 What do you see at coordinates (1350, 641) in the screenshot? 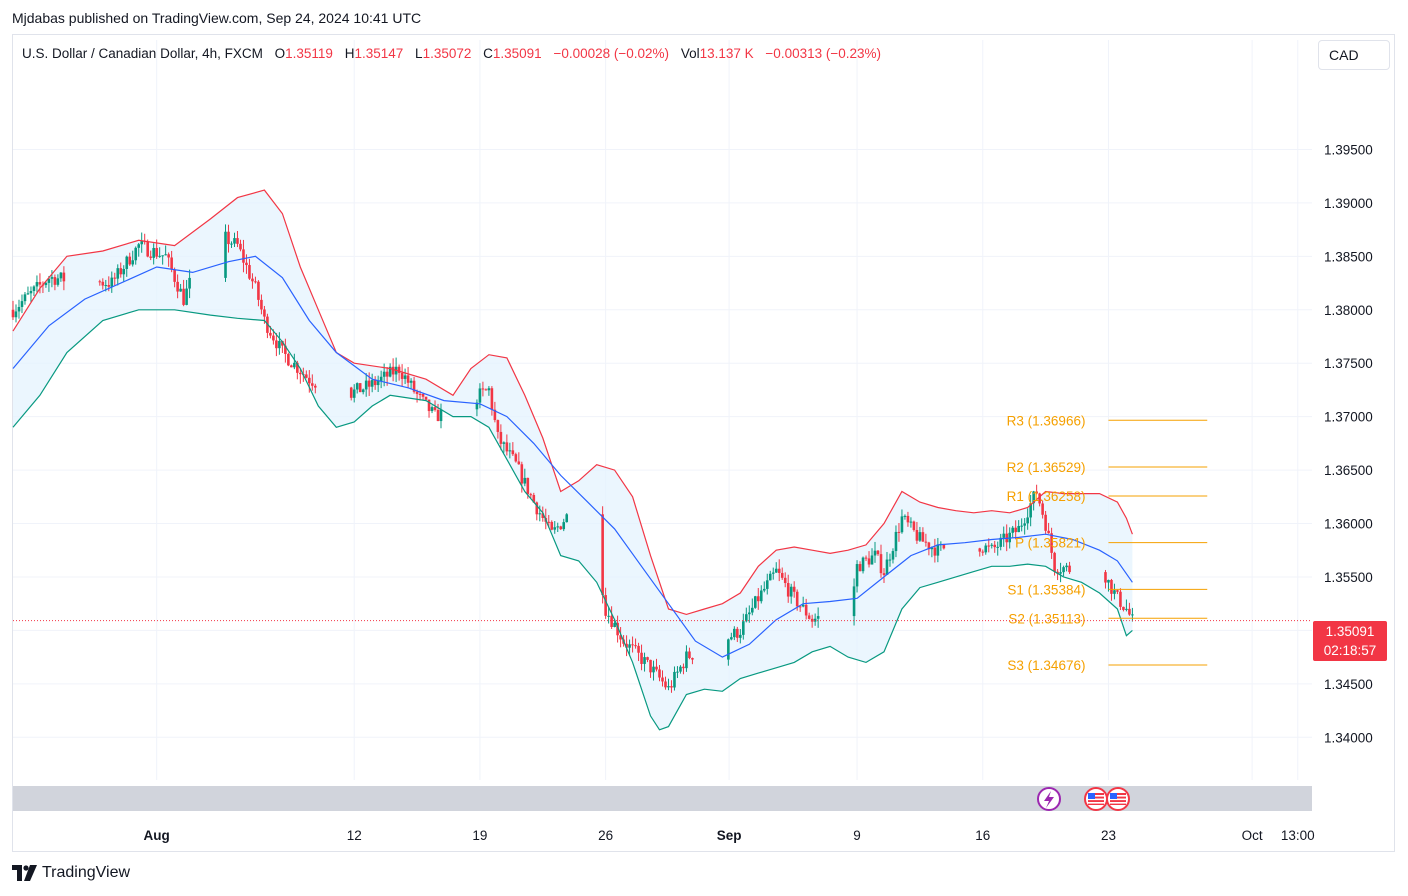
I see `last-price-label: 1.35091 02:18:57` at bounding box center [1350, 641].